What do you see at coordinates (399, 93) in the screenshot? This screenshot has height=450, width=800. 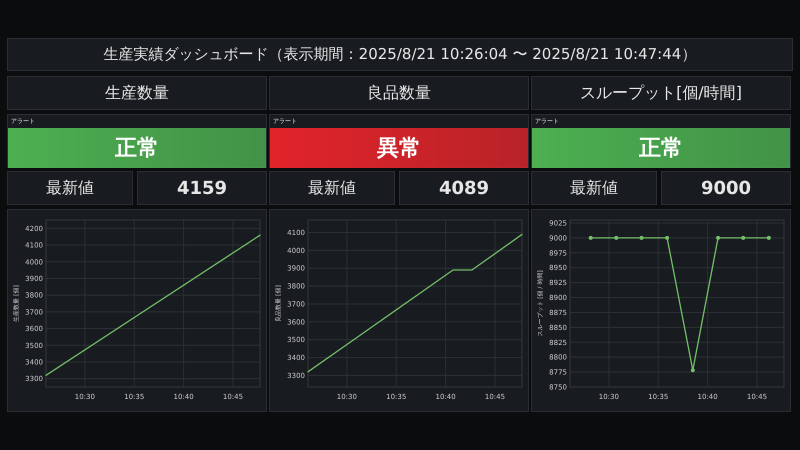 I see `text: 良品数量` at bounding box center [399, 93].